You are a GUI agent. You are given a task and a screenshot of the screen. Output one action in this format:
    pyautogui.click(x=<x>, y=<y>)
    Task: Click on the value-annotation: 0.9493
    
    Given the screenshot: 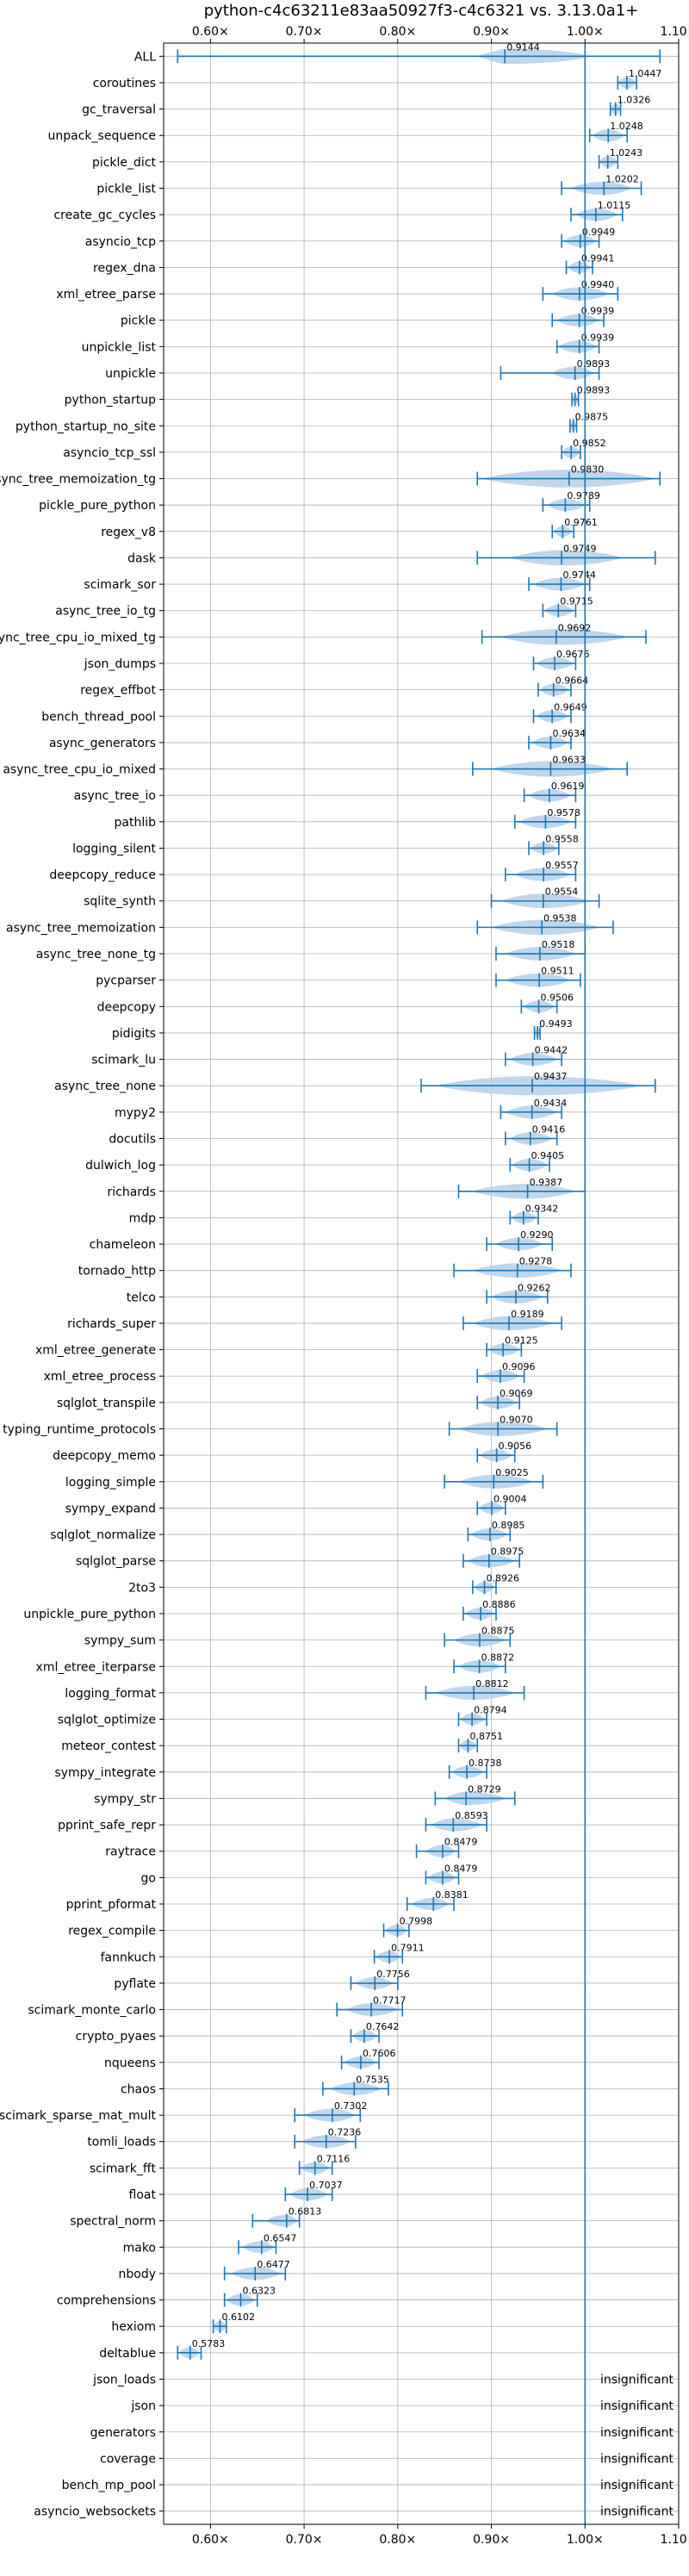 What is the action you would take?
    pyautogui.click(x=556, y=1024)
    